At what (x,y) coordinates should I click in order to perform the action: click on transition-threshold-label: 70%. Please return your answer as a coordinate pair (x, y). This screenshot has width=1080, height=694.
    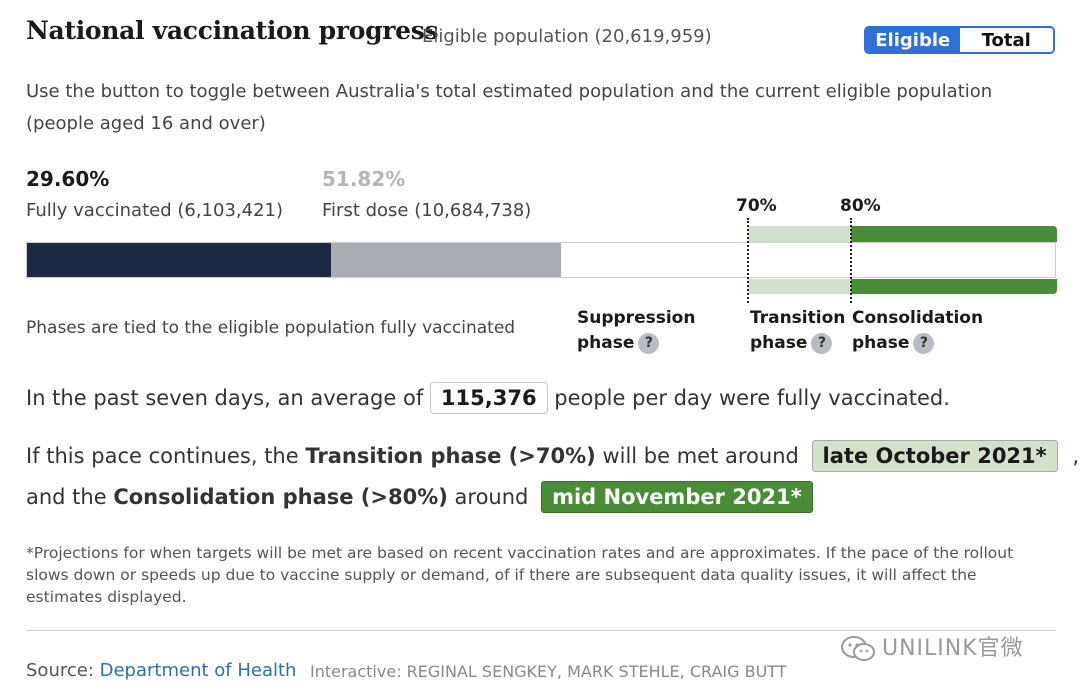
    Looking at the image, I should click on (756, 206).